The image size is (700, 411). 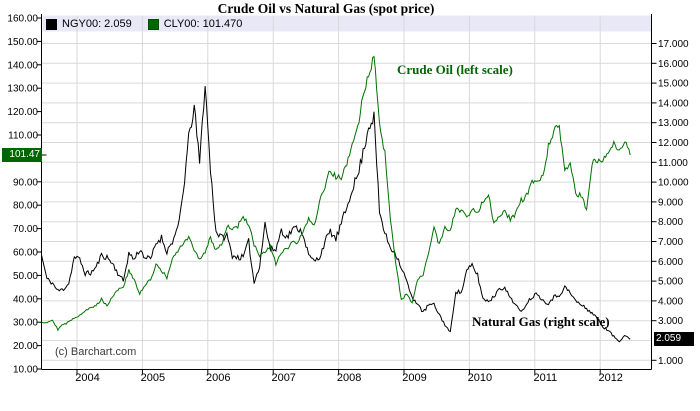 I want to click on right-axis-tick-label: 11.000, so click(x=673, y=163).